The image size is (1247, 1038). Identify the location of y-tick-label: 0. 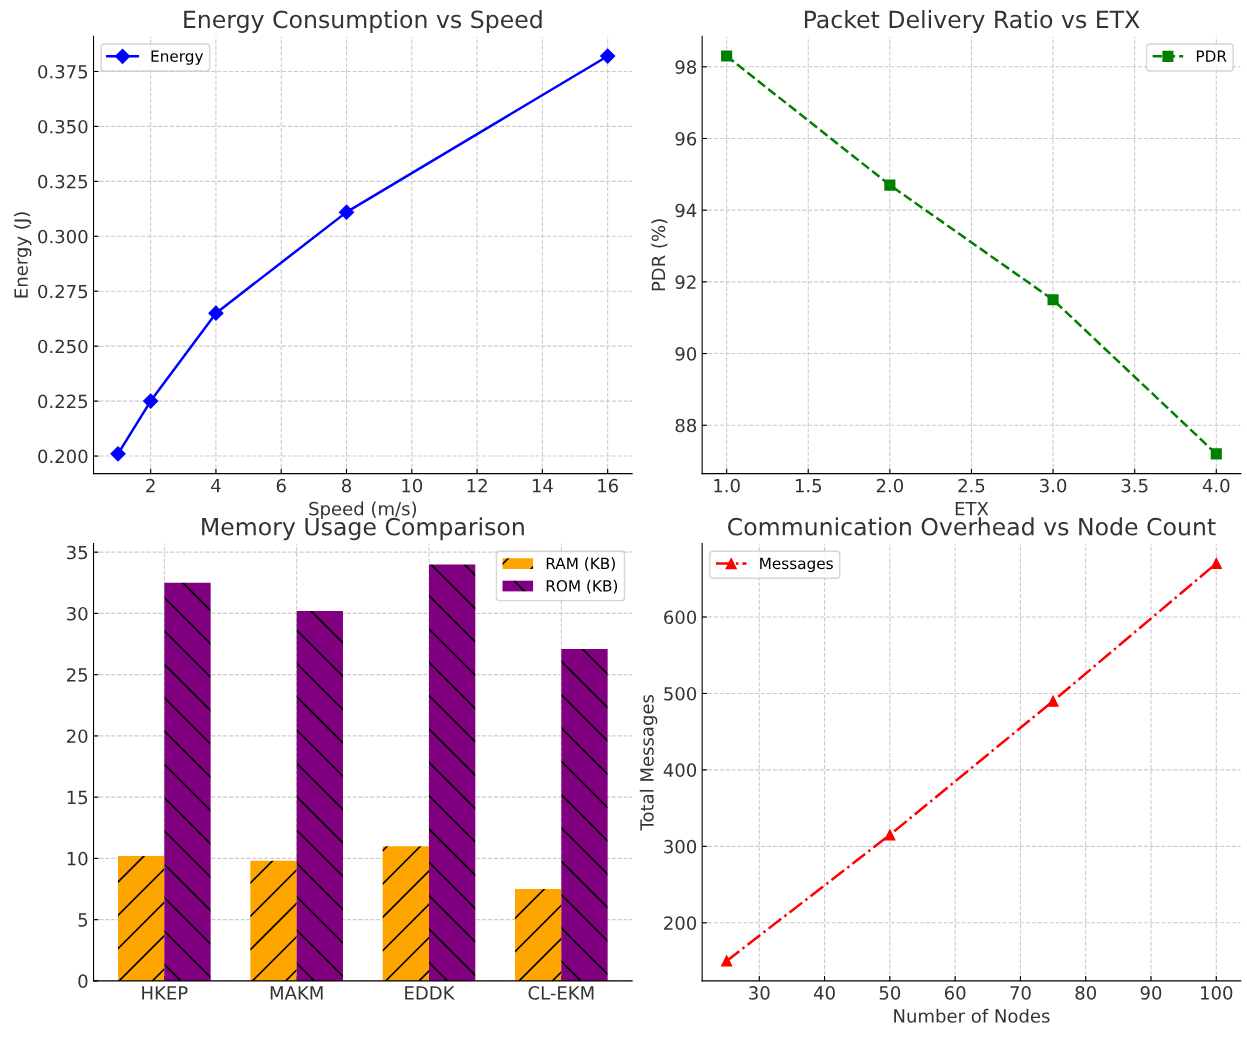
(83, 981).